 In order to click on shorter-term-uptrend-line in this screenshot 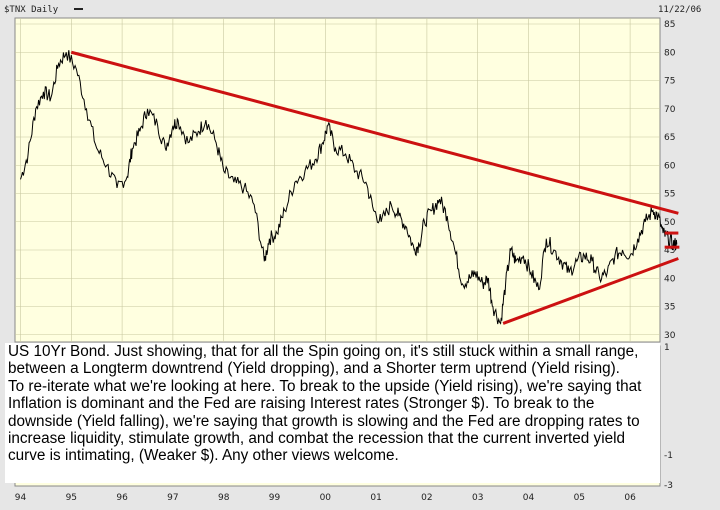, I will do `click(590, 291)`.